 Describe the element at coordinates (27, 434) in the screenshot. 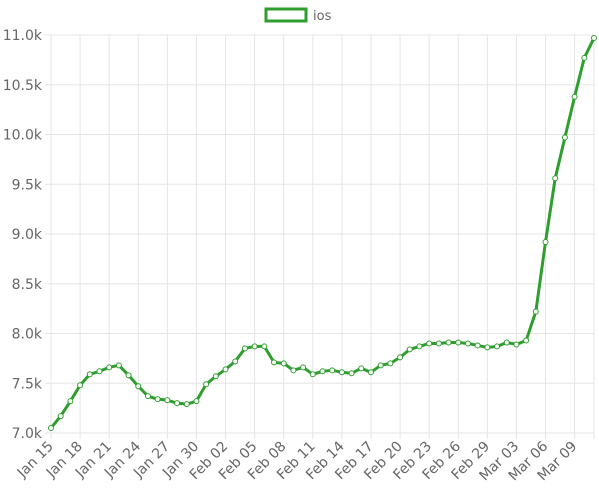

I see `y-tick-label: 7.0k` at that location.